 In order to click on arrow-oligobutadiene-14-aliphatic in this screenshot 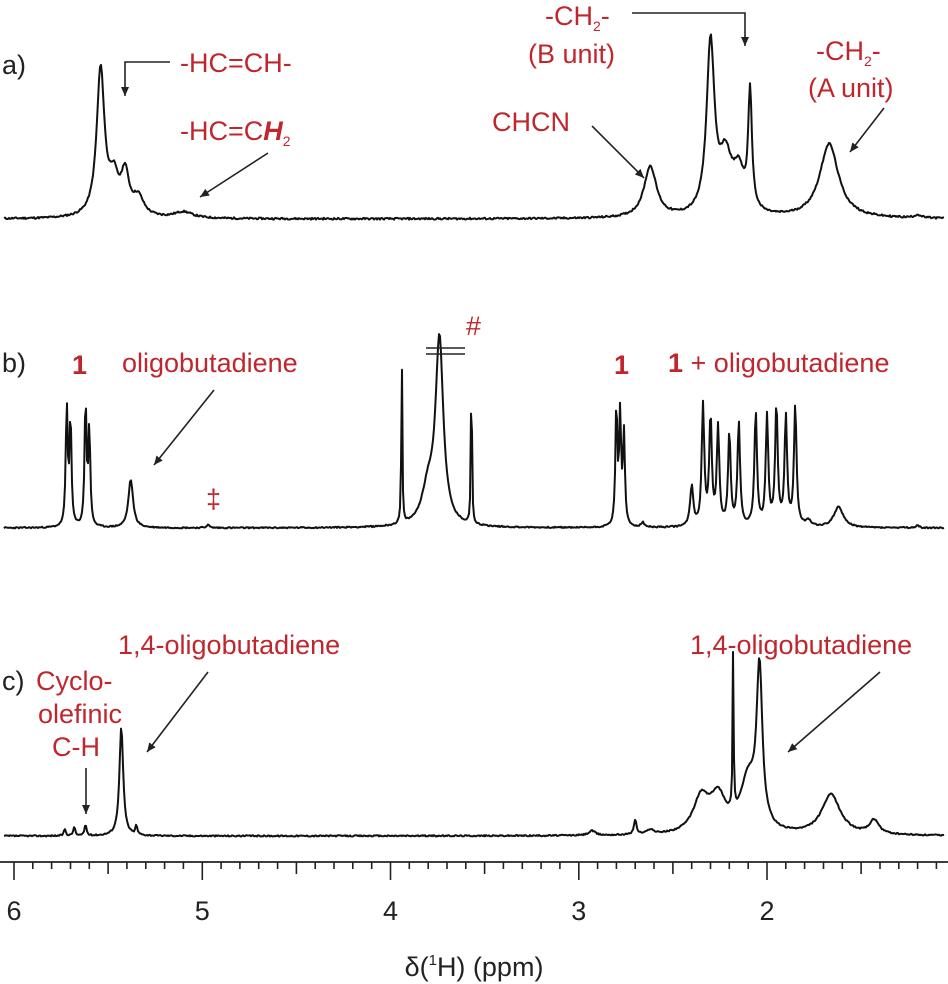, I will do `click(834, 712)`.